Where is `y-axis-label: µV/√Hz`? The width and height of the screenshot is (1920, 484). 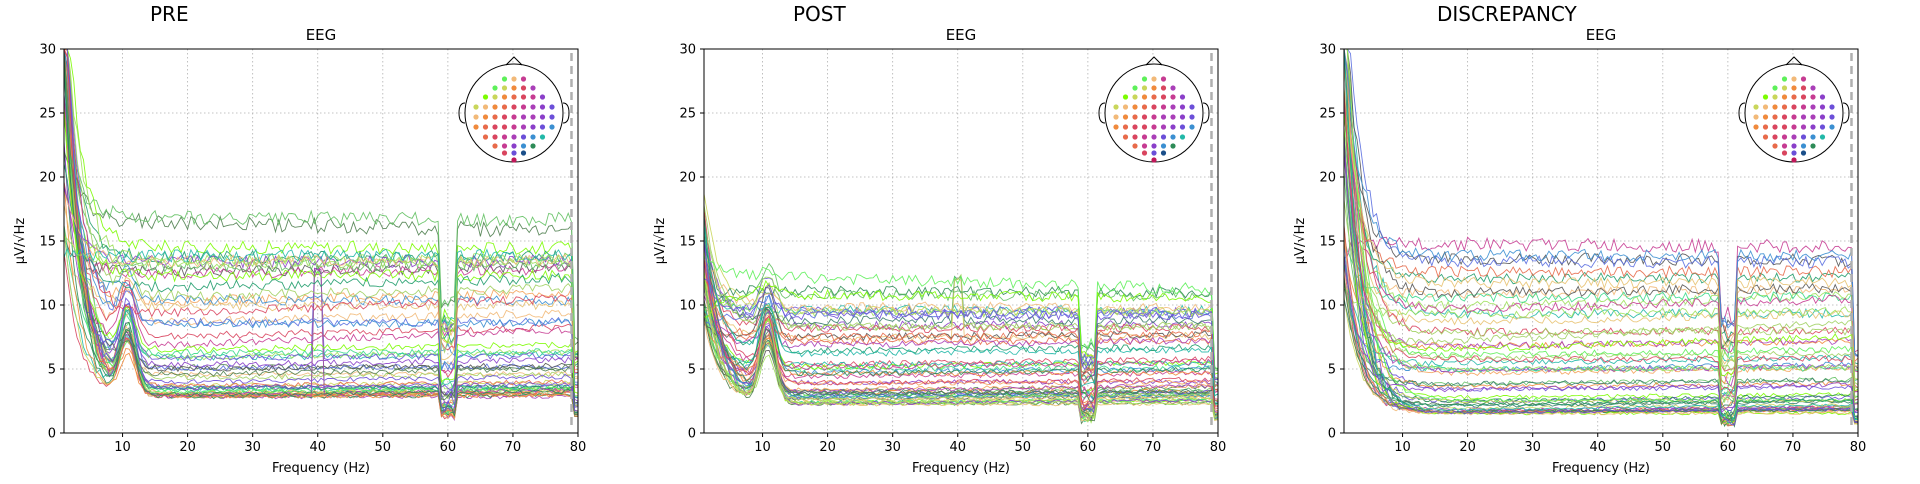 y-axis-label: µV/√Hz is located at coordinates (20, 241).